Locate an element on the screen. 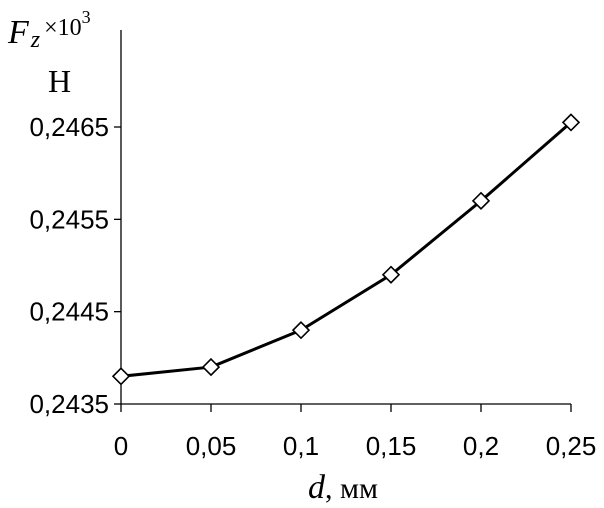 This screenshot has width=604, height=508. x-tick-label: 0,05 is located at coordinates (211, 446).